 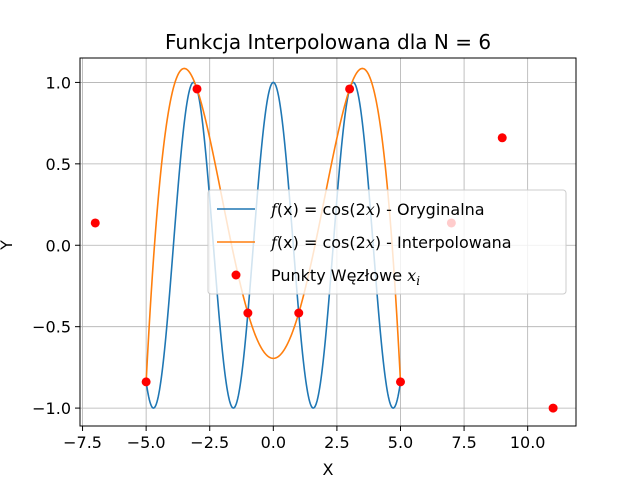 What do you see at coordinates (273, 442) in the screenshot?
I see `x-tick-label: 0.0` at bounding box center [273, 442].